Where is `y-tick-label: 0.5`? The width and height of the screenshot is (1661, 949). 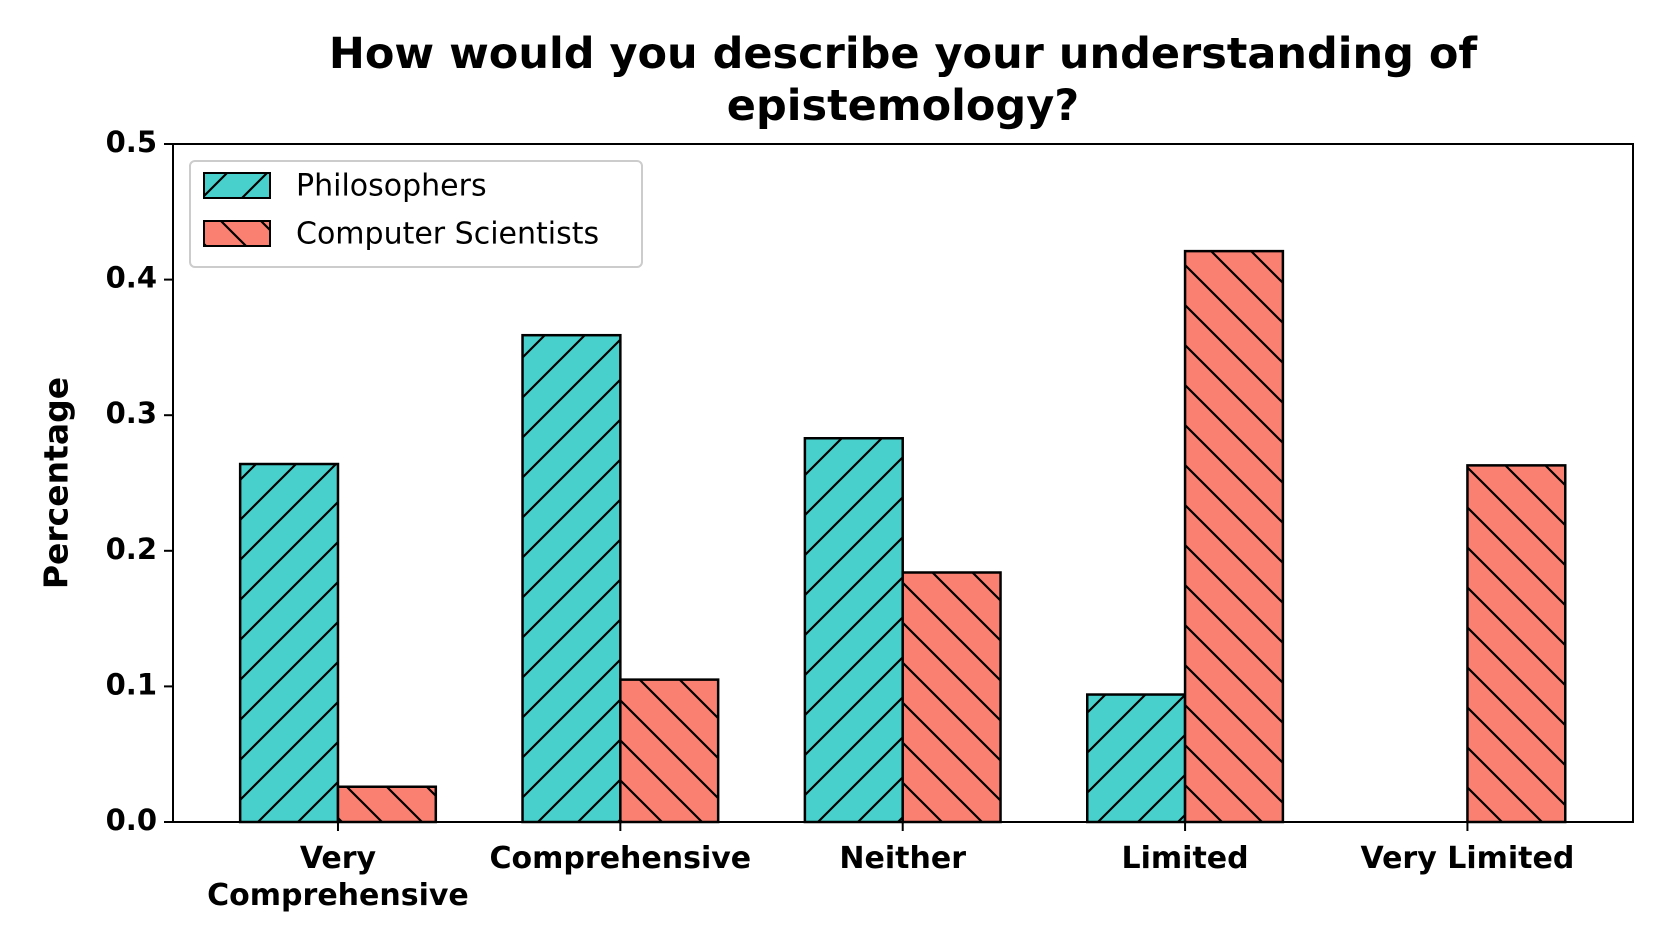 y-tick-label: 0.5 is located at coordinates (131, 142).